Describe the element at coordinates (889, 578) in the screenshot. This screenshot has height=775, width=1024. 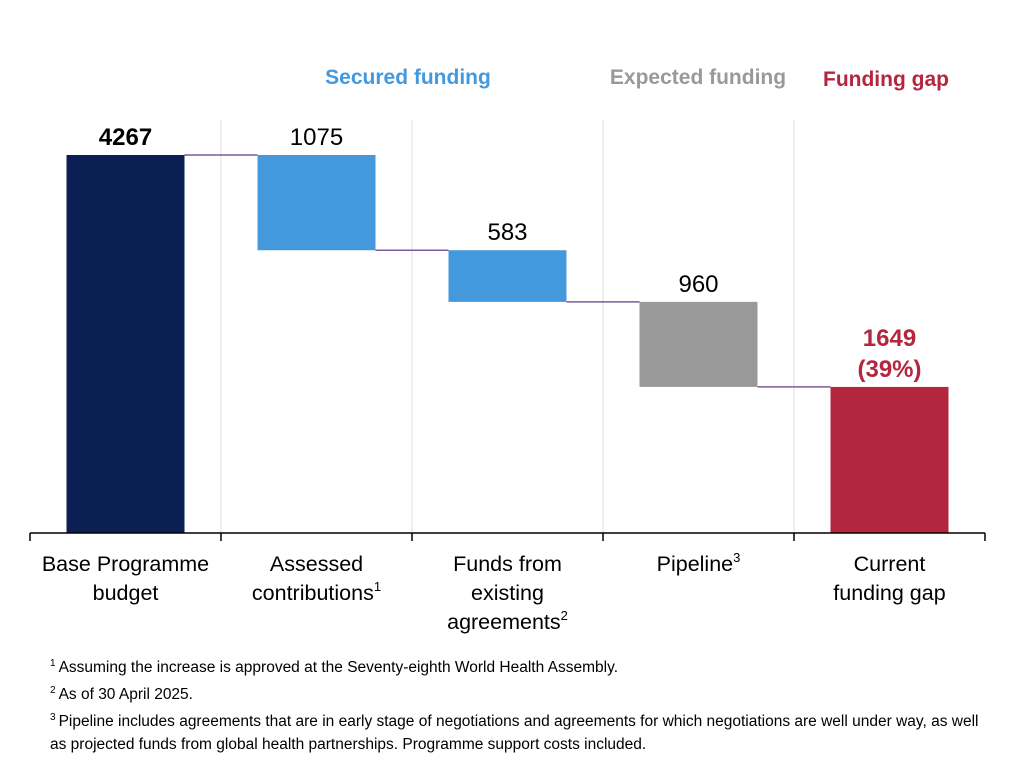
I see `category-label: Current funding gap` at that location.